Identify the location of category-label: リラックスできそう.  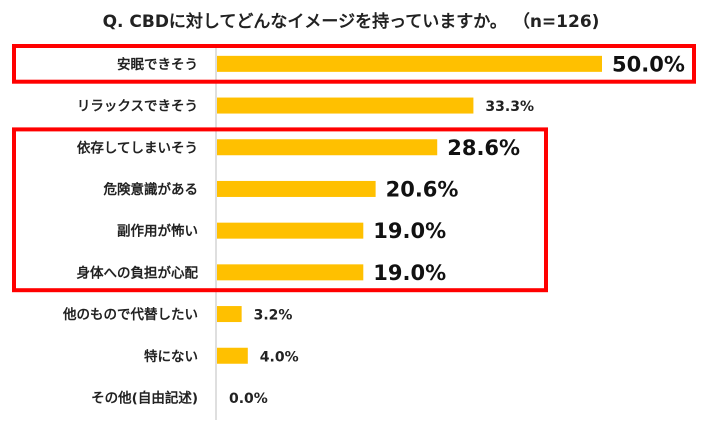
(137, 107).